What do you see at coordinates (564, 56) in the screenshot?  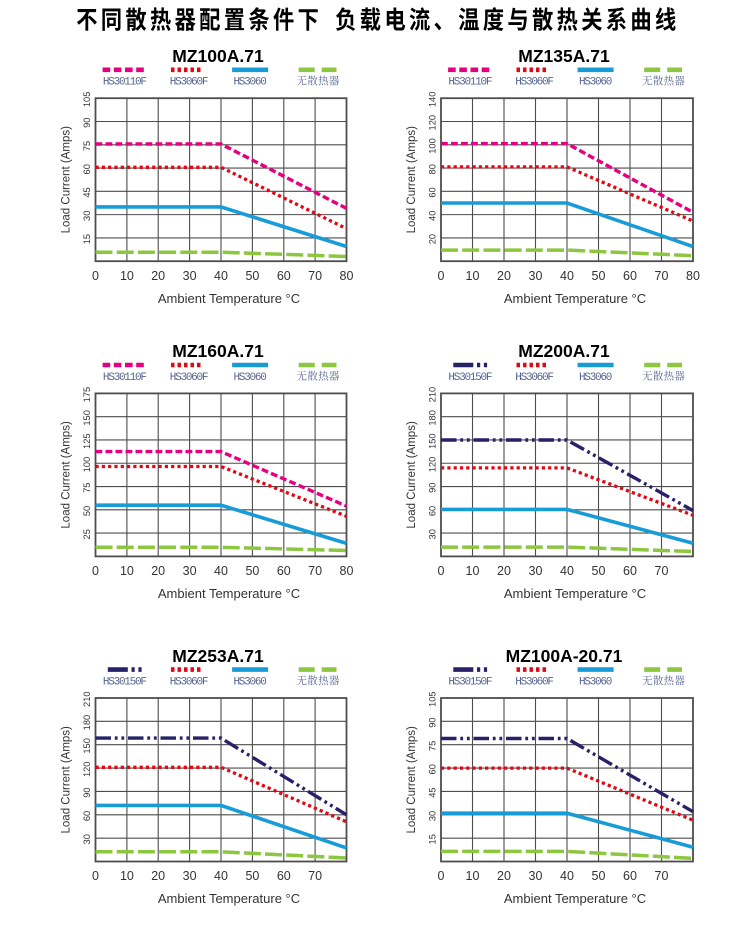 I see `svg-text: MZ135A.71` at bounding box center [564, 56].